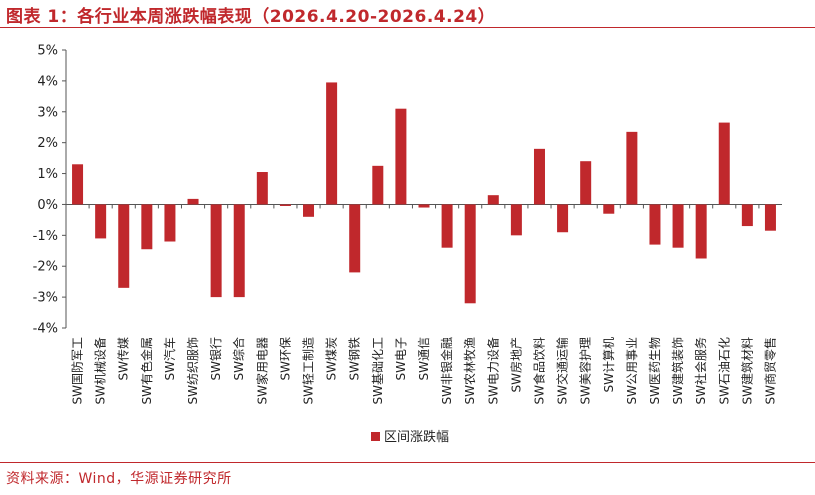 The height and width of the screenshot is (495, 815). I want to click on x-category-label: SW国防军工, so click(77, 370).